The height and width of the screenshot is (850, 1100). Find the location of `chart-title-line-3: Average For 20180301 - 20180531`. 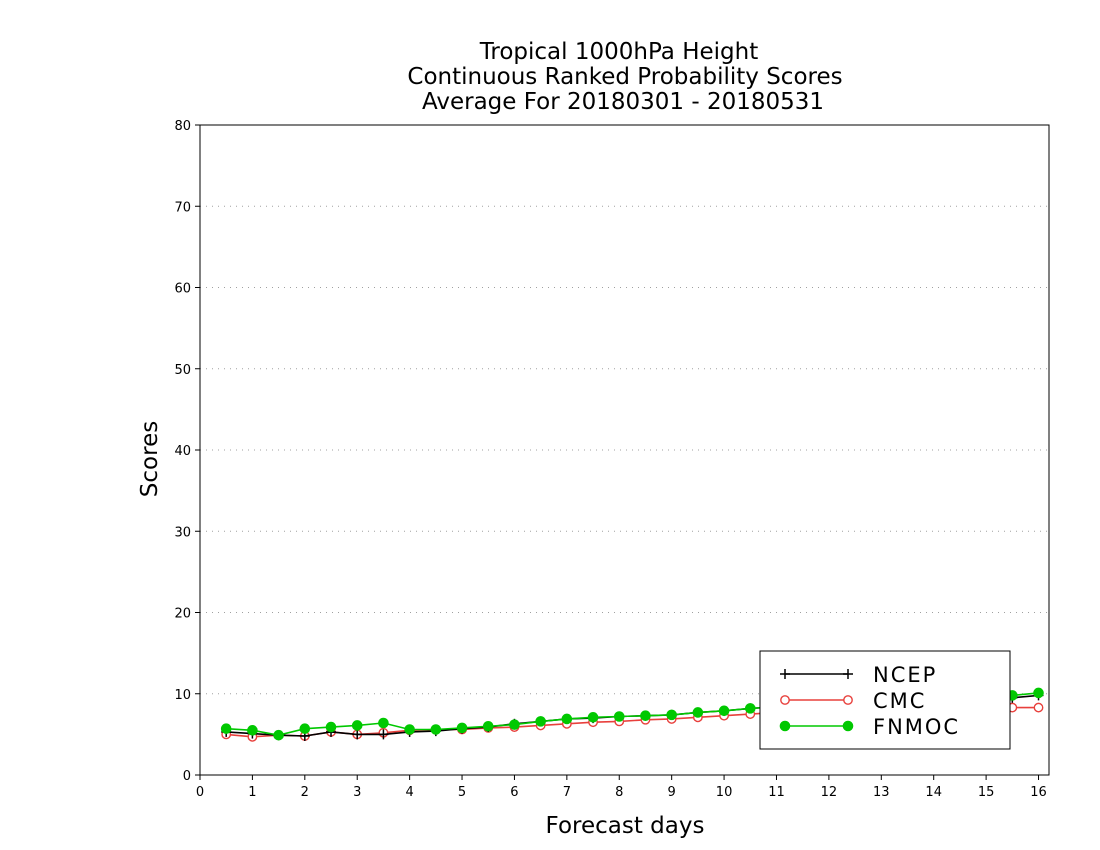

chart-title-line-3: Average For 20180301 - 20180531 is located at coordinates (623, 102).